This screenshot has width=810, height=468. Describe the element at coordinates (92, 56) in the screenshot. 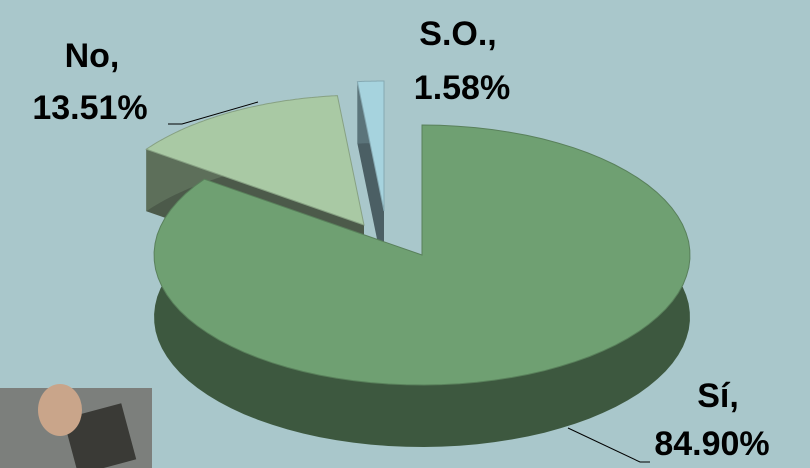

I see `category-label: No,` at that location.